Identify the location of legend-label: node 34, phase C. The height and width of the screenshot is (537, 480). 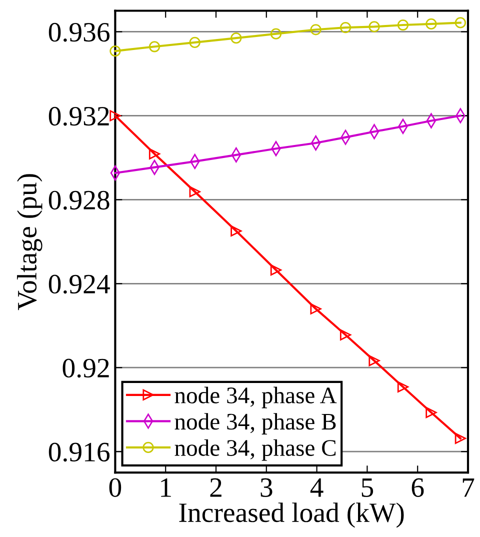
(255, 450).